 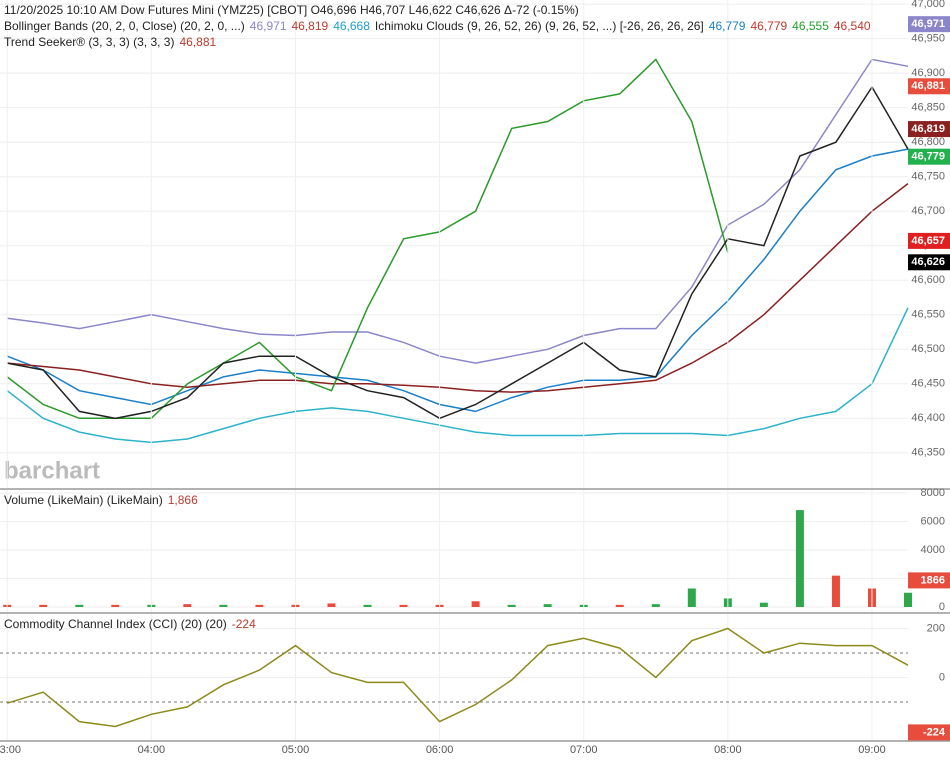 What do you see at coordinates (928, 418) in the screenshot?
I see `y-tick-label: 46,400` at bounding box center [928, 418].